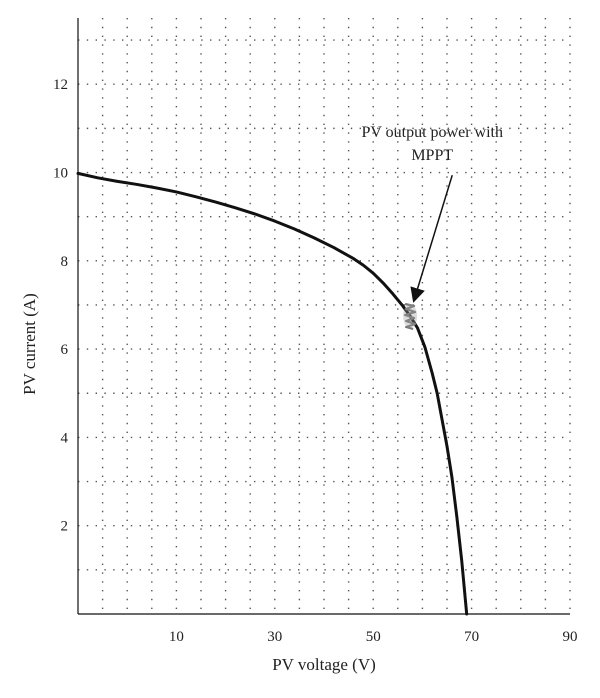 The width and height of the screenshot is (600, 698). I want to click on mppt-annotation: PV output power with MPPT, so click(432, 213).